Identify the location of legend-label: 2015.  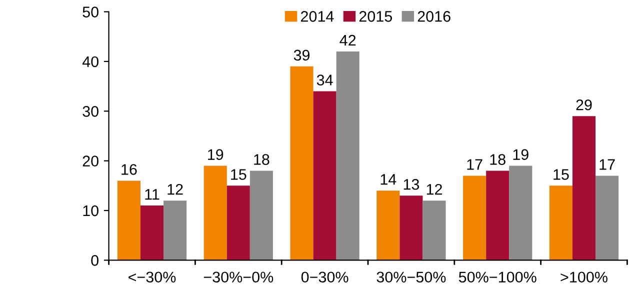
(375, 16).